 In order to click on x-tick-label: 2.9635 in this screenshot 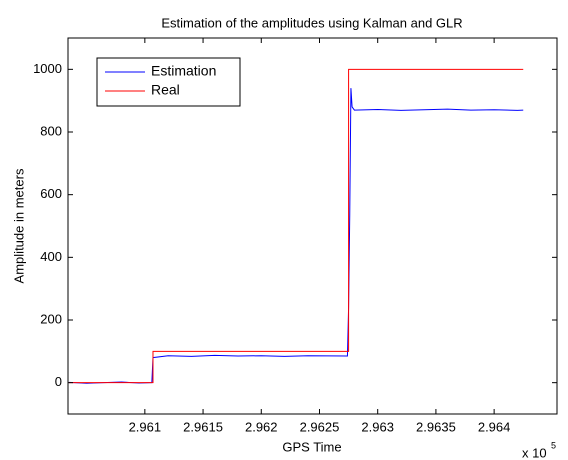, I will do `click(436, 426)`.